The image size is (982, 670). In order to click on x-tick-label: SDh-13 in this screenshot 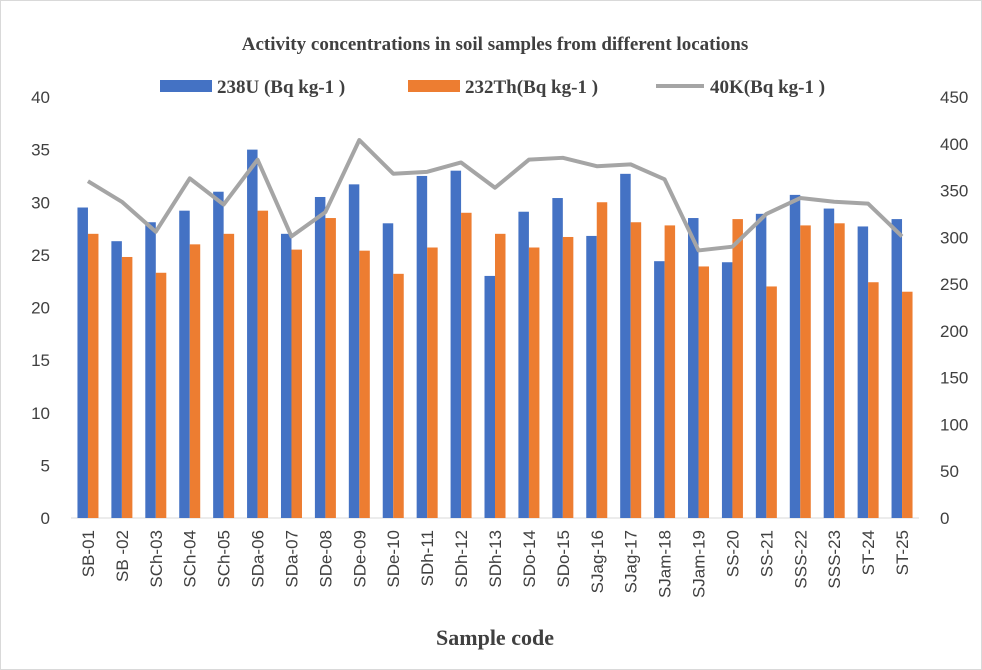, I will do `click(495, 559)`.